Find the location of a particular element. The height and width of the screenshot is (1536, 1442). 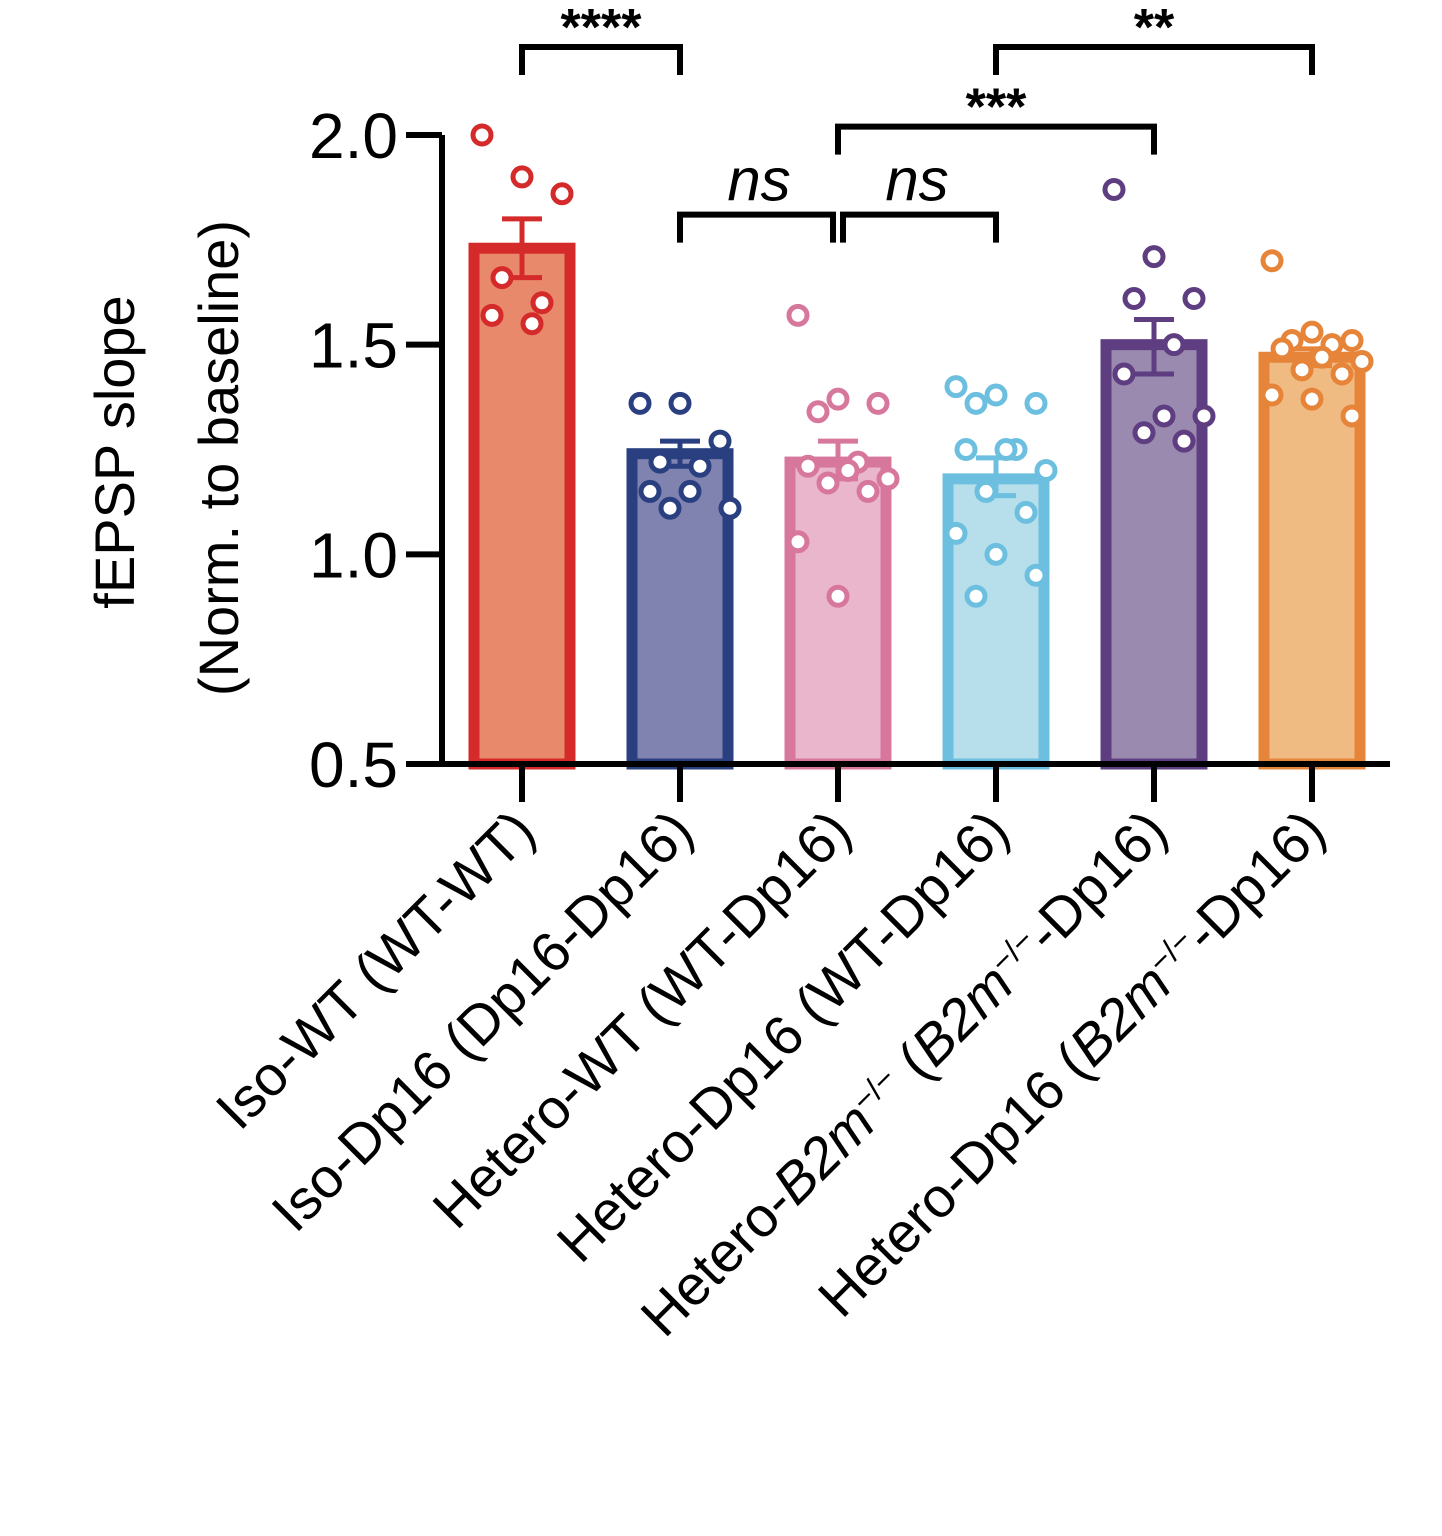

y-tick-label: 1.0 is located at coordinates (353, 555).